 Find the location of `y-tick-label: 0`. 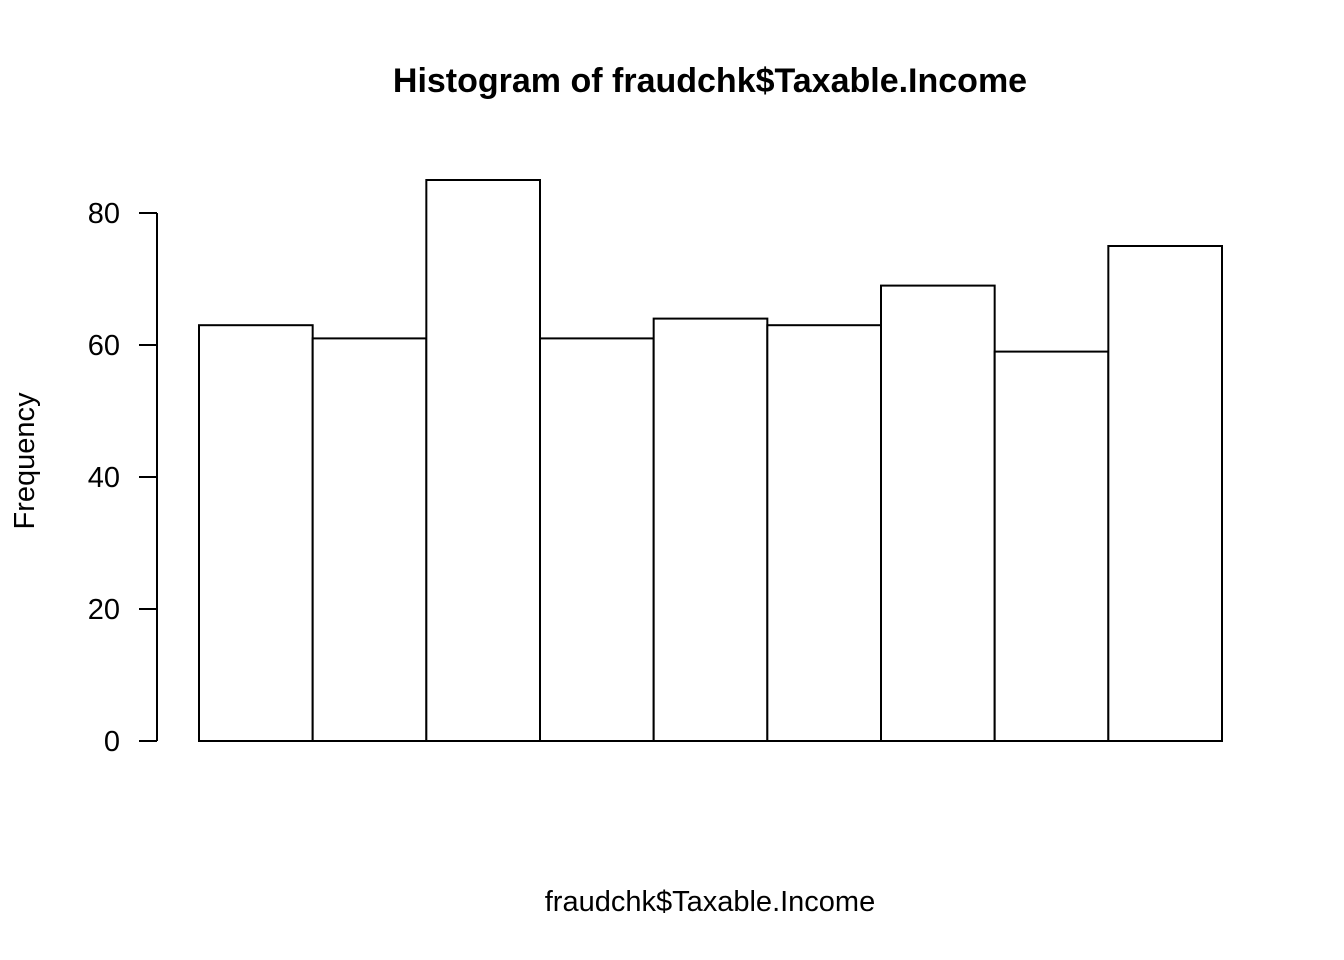

y-tick-label: 0 is located at coordinates (112, 742).